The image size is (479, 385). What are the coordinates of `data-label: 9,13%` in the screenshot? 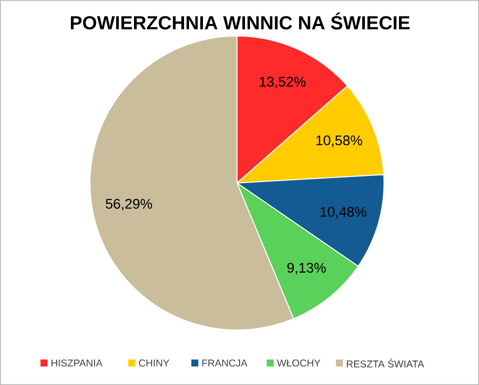 It's located at (306, 268).